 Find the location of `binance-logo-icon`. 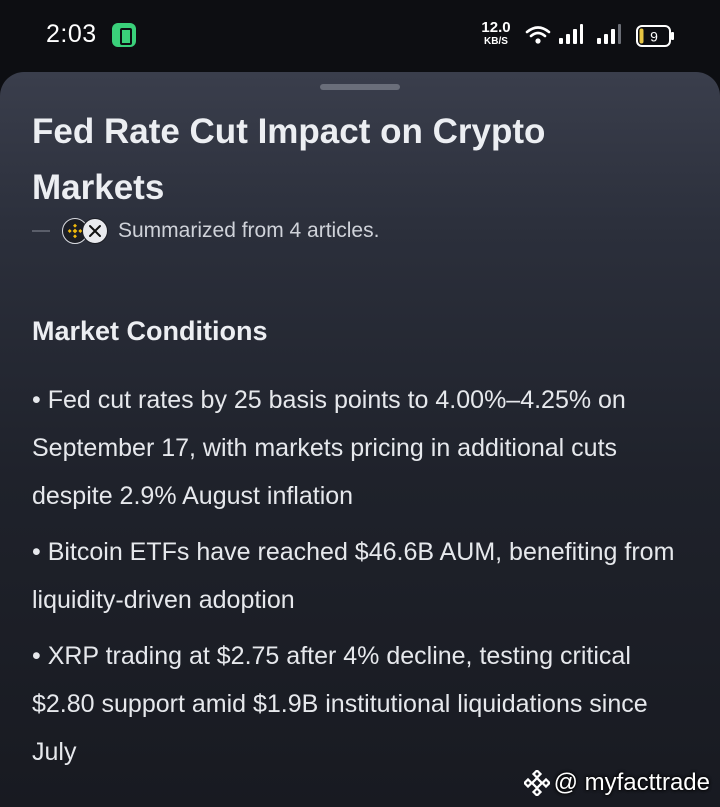

binance-logo-icon is located at coordinates (536, 783).